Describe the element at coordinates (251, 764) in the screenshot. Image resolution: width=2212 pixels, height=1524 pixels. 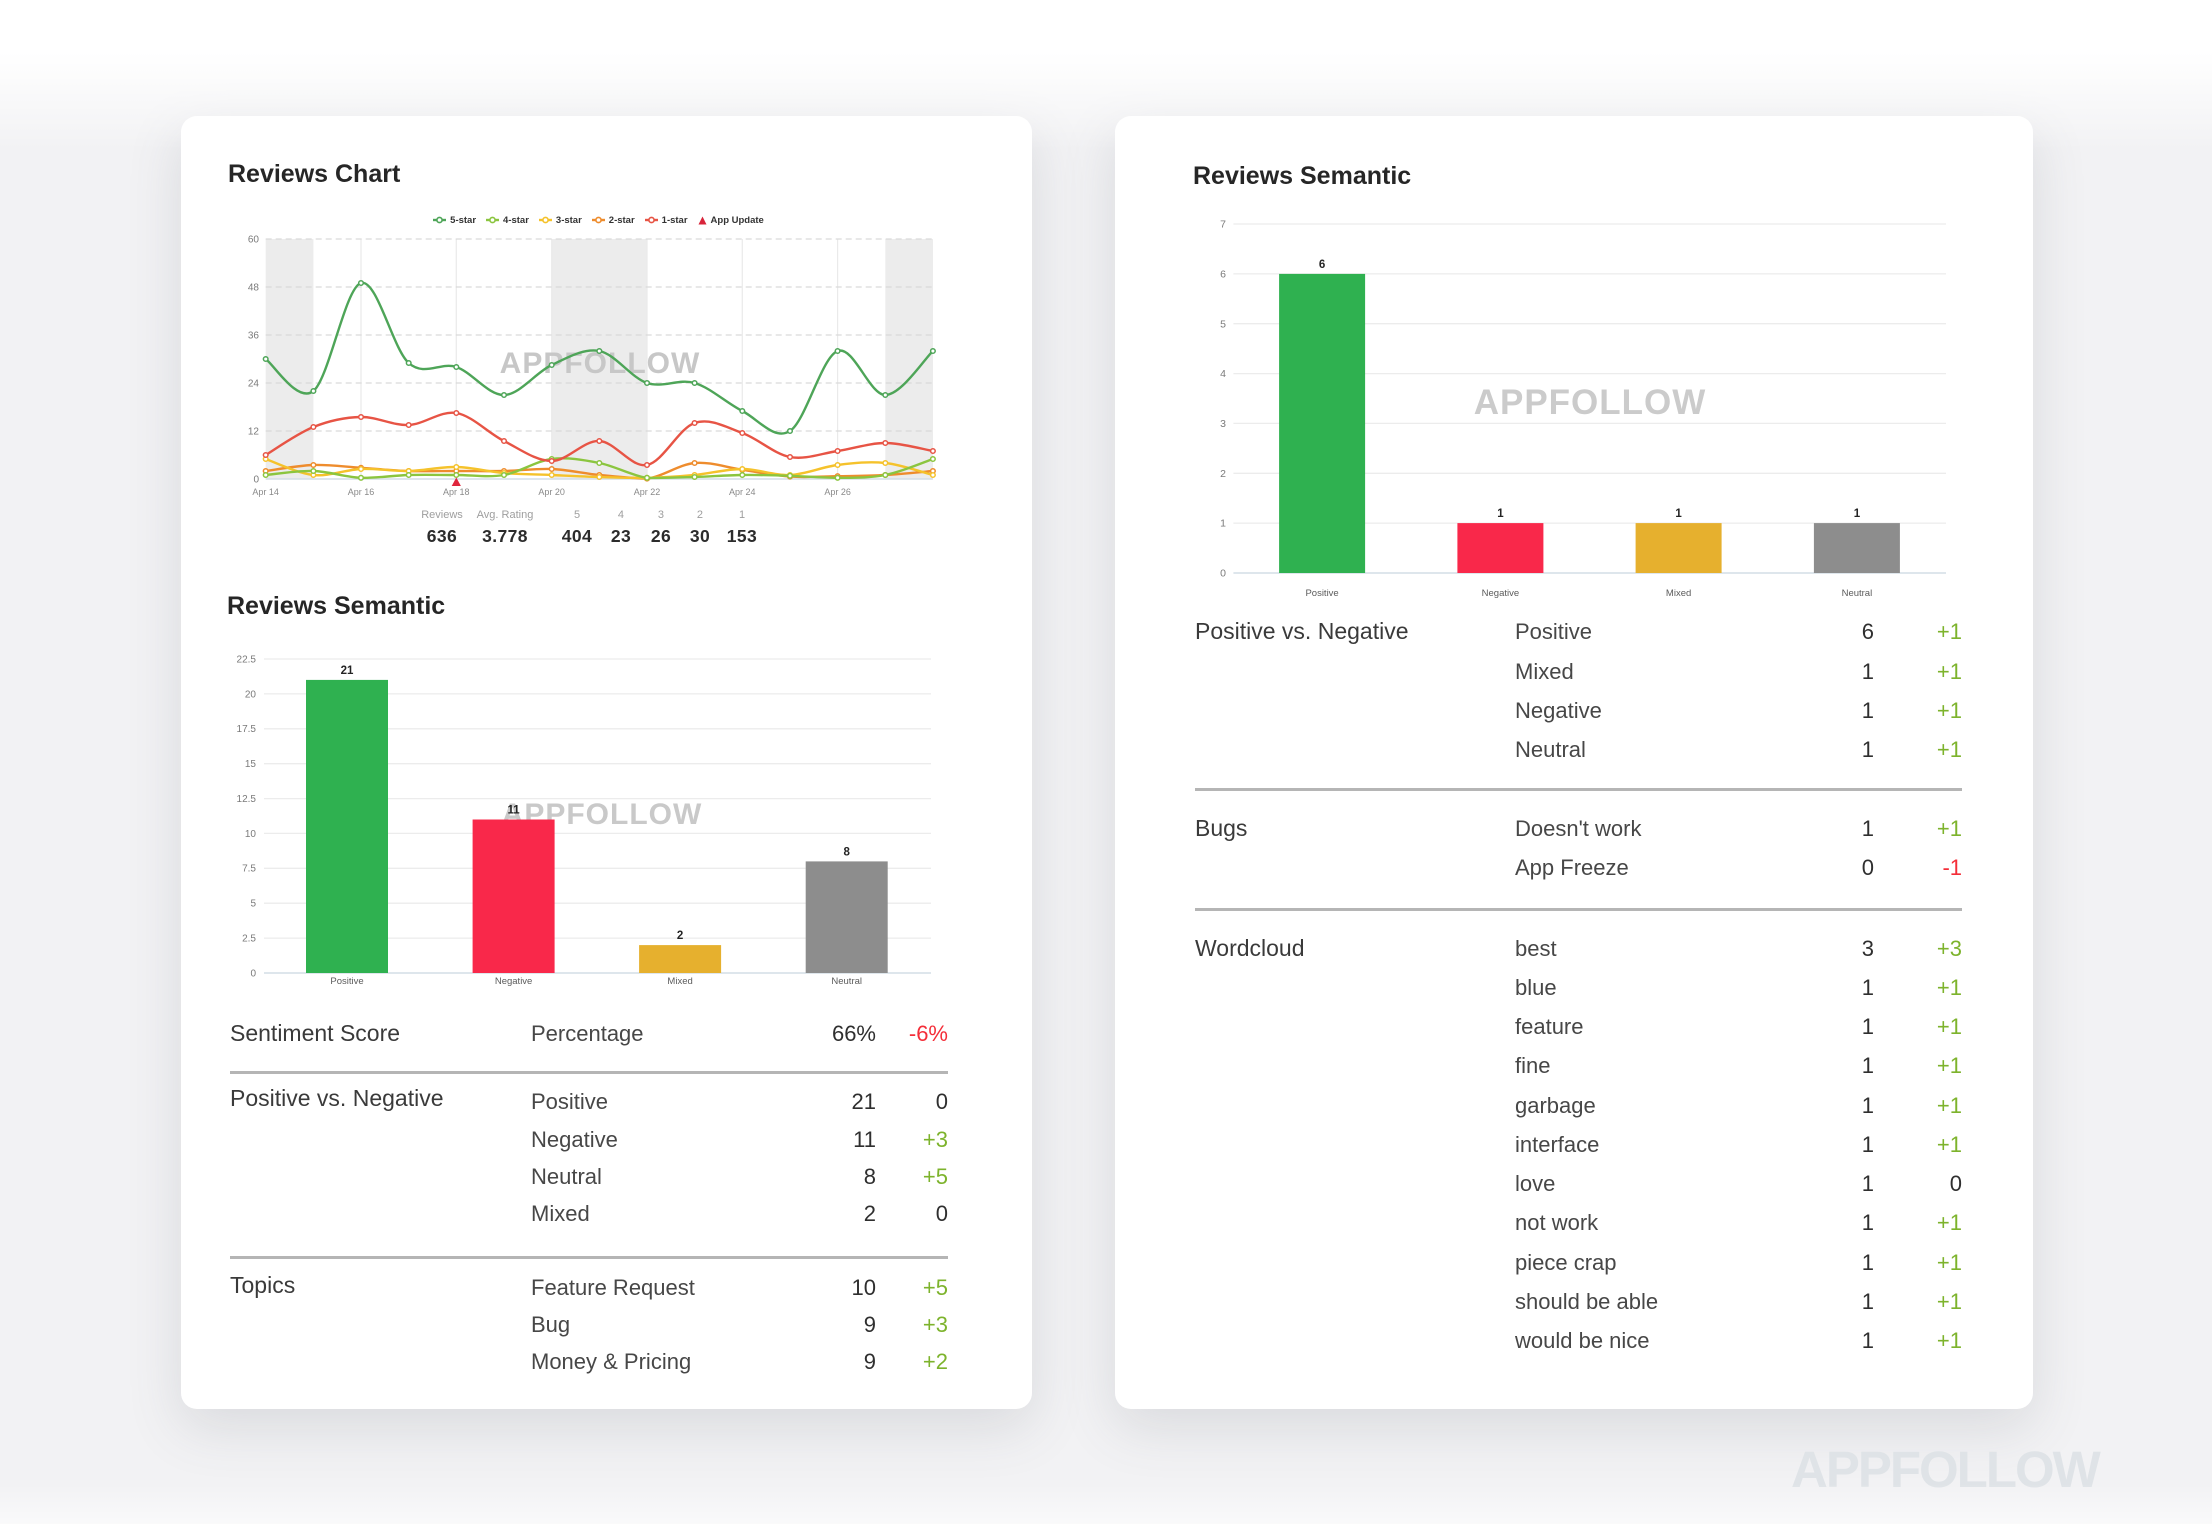
I see `svg-text: 15` at that location.